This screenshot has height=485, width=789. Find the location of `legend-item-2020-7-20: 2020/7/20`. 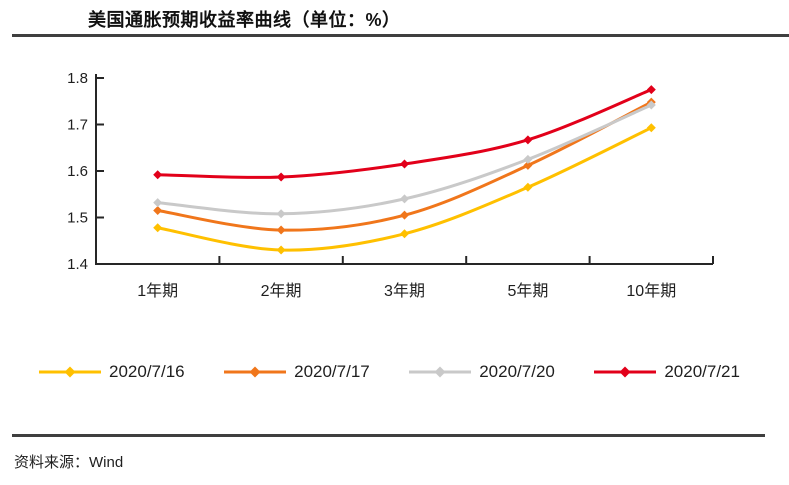

legend-item-2020-7-20: 2020/7/20 is located at coordinates (481, 372).